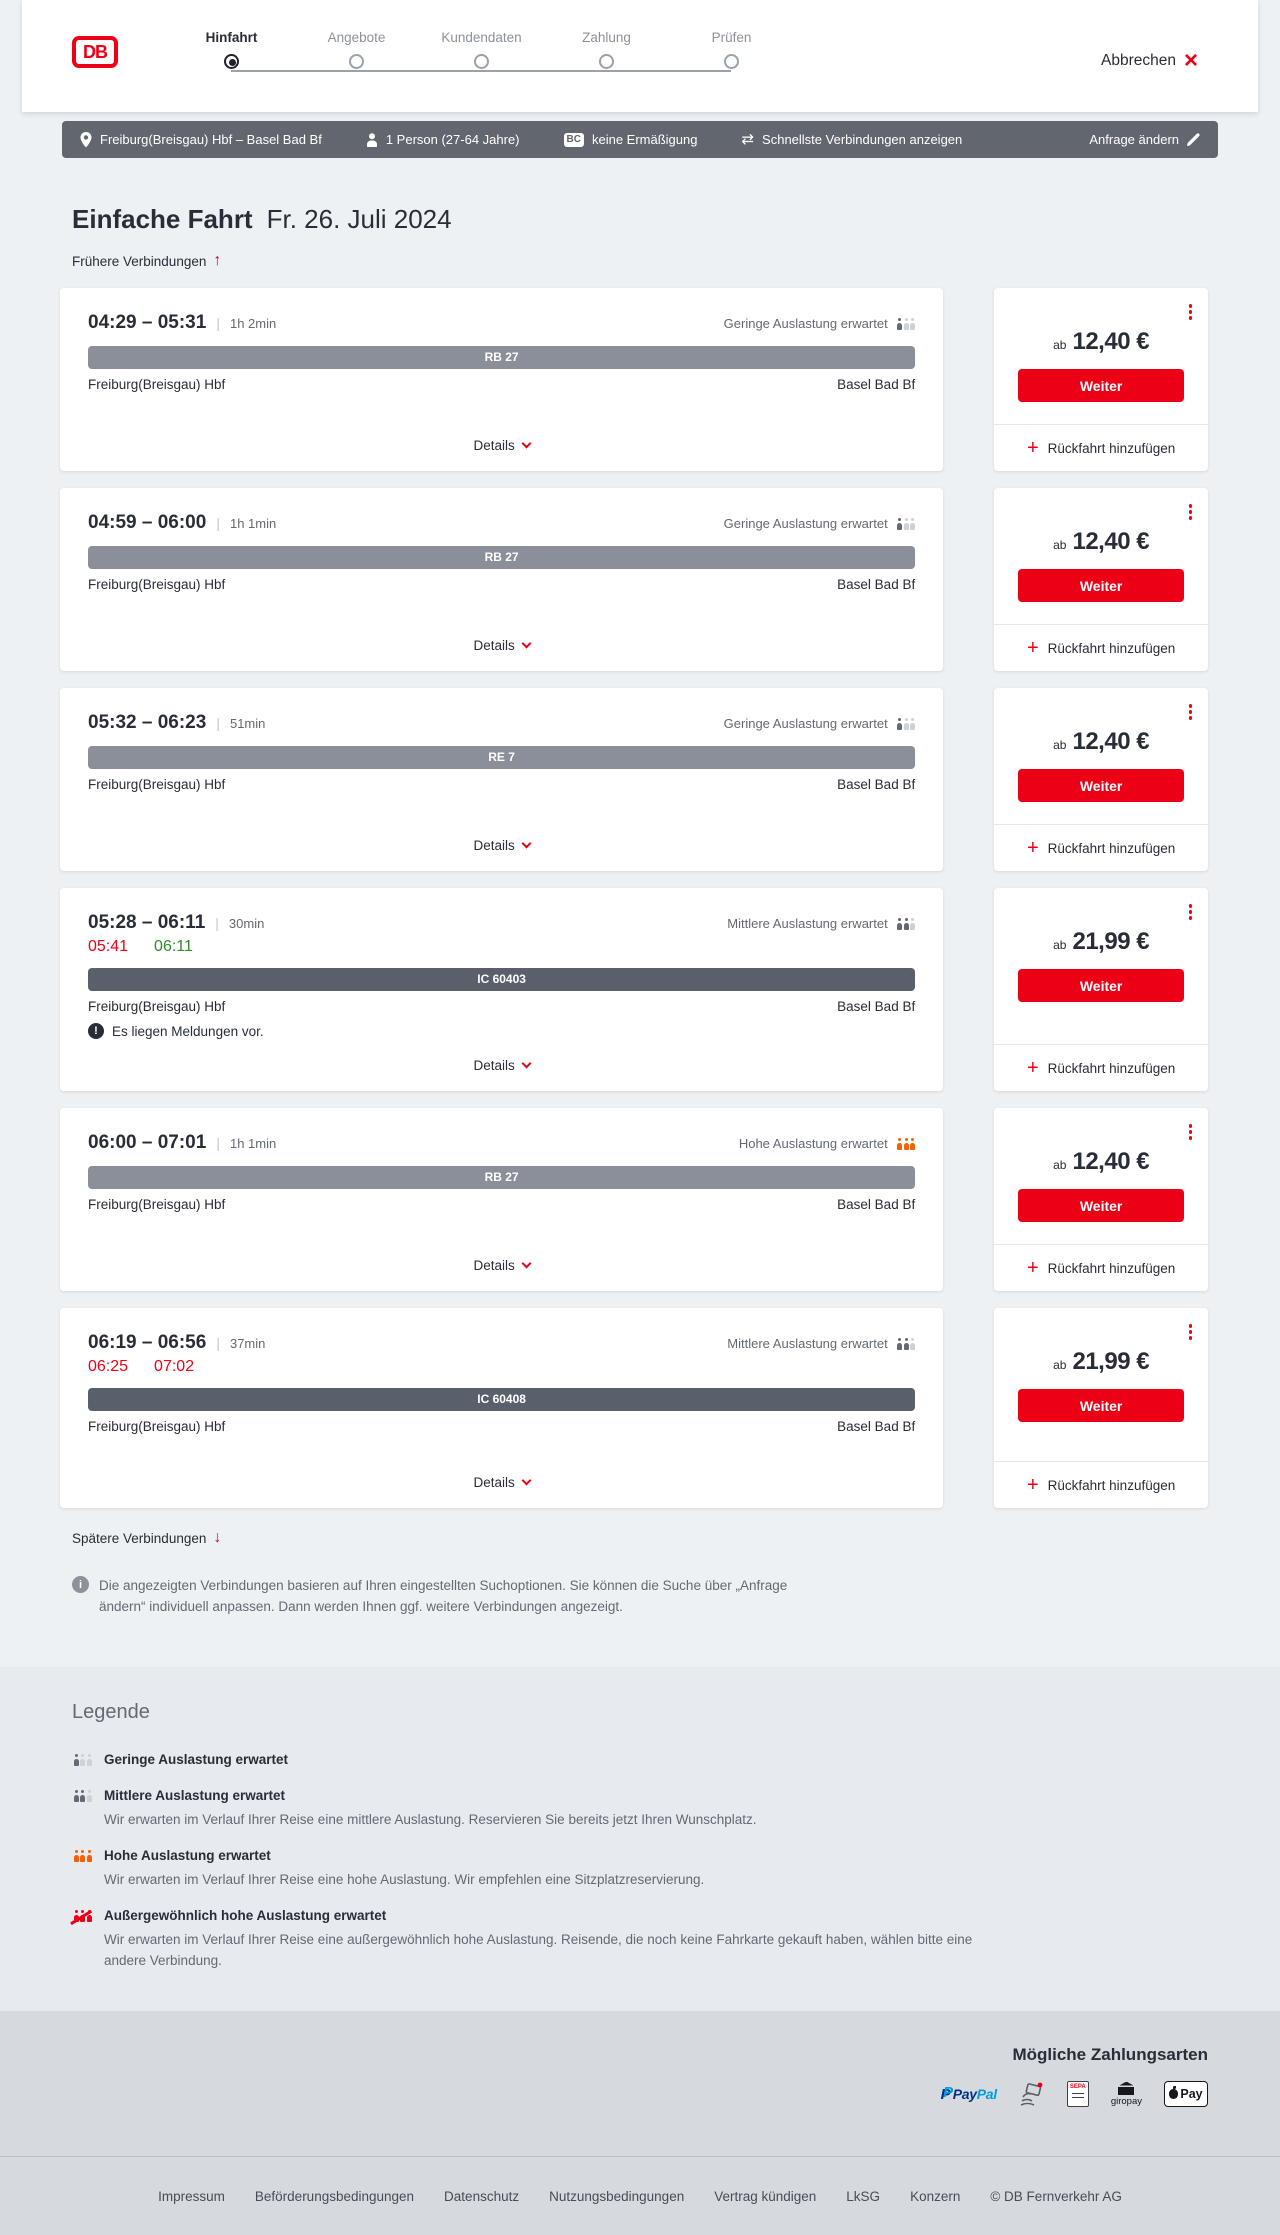 Image resolution: width=1280 pixels, height=2235 pixels. I want to click on price-prefix: ab, so click(1060, 945).